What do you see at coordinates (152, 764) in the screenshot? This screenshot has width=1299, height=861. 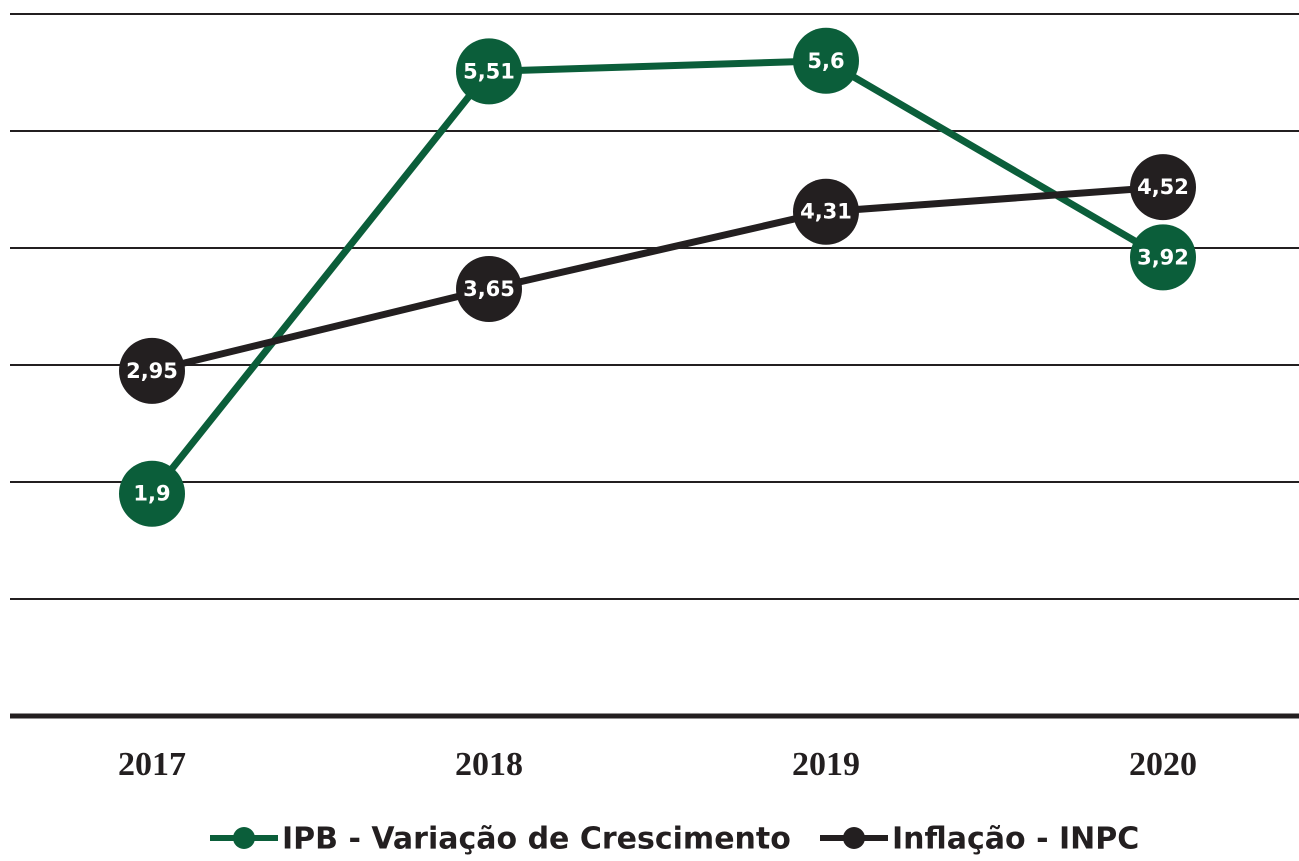 I see `x-tick-label: 2017` at bounding box center [152, 764].